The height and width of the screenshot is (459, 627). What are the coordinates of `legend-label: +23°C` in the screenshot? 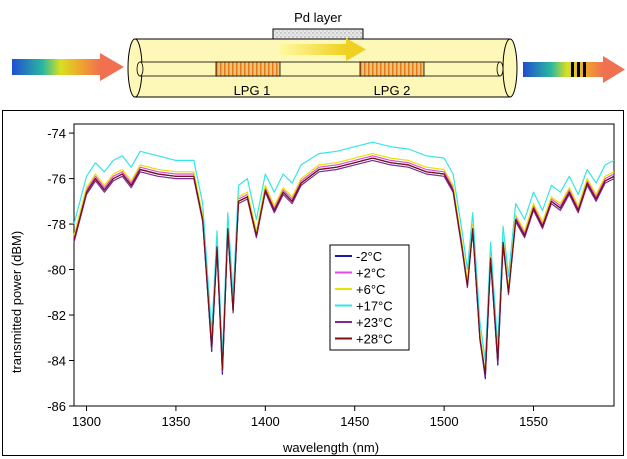 It's located at (374, 322).